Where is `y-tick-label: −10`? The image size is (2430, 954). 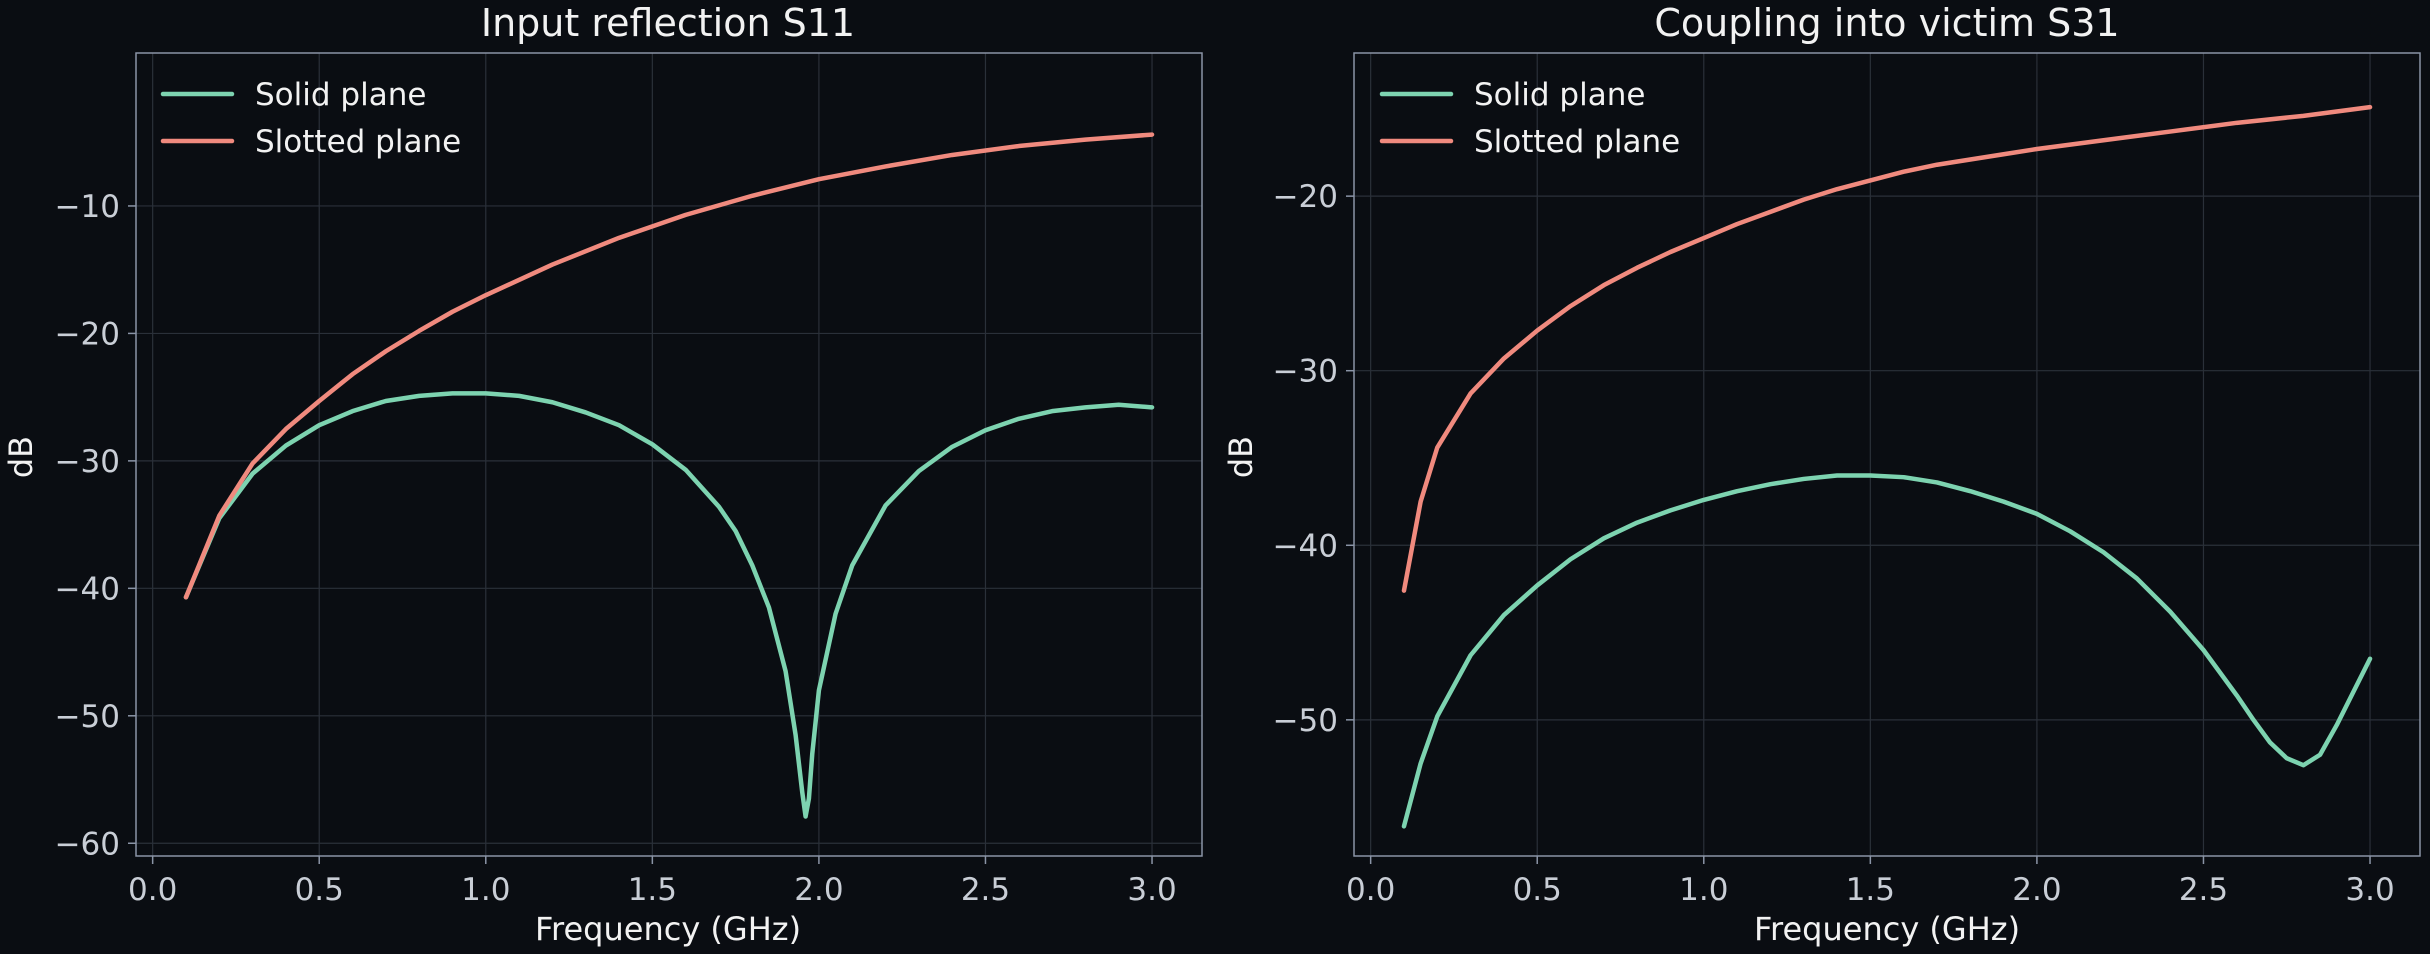
y-tick-label: −10 is located at coordinates (87, 207).